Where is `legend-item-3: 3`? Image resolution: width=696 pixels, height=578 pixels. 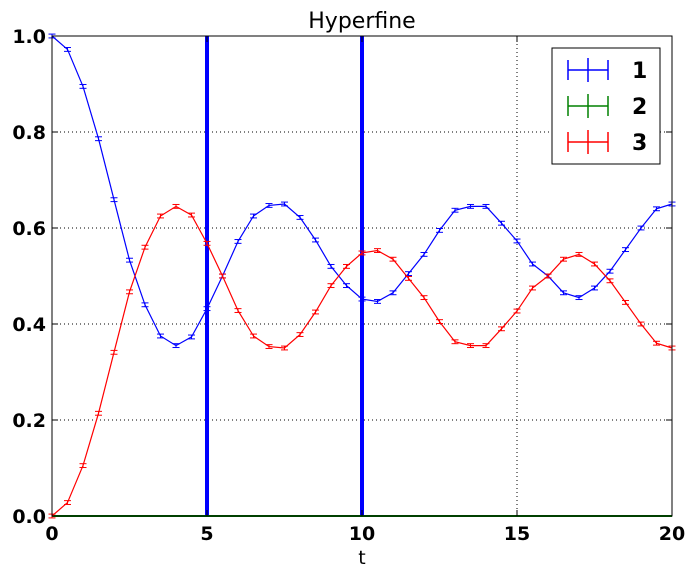 legend-item-3: 3 is located at coordinates (607, 143).